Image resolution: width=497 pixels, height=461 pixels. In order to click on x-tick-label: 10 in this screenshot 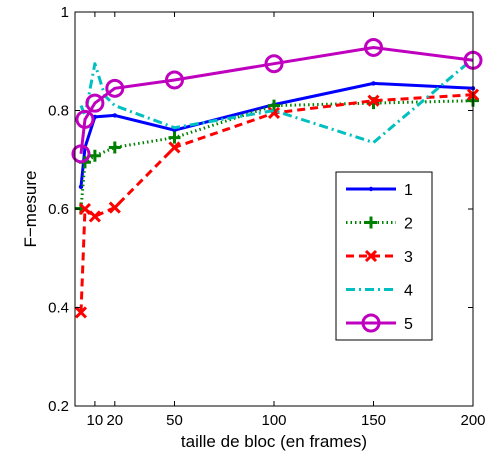, I will do `click(95, 420)`.